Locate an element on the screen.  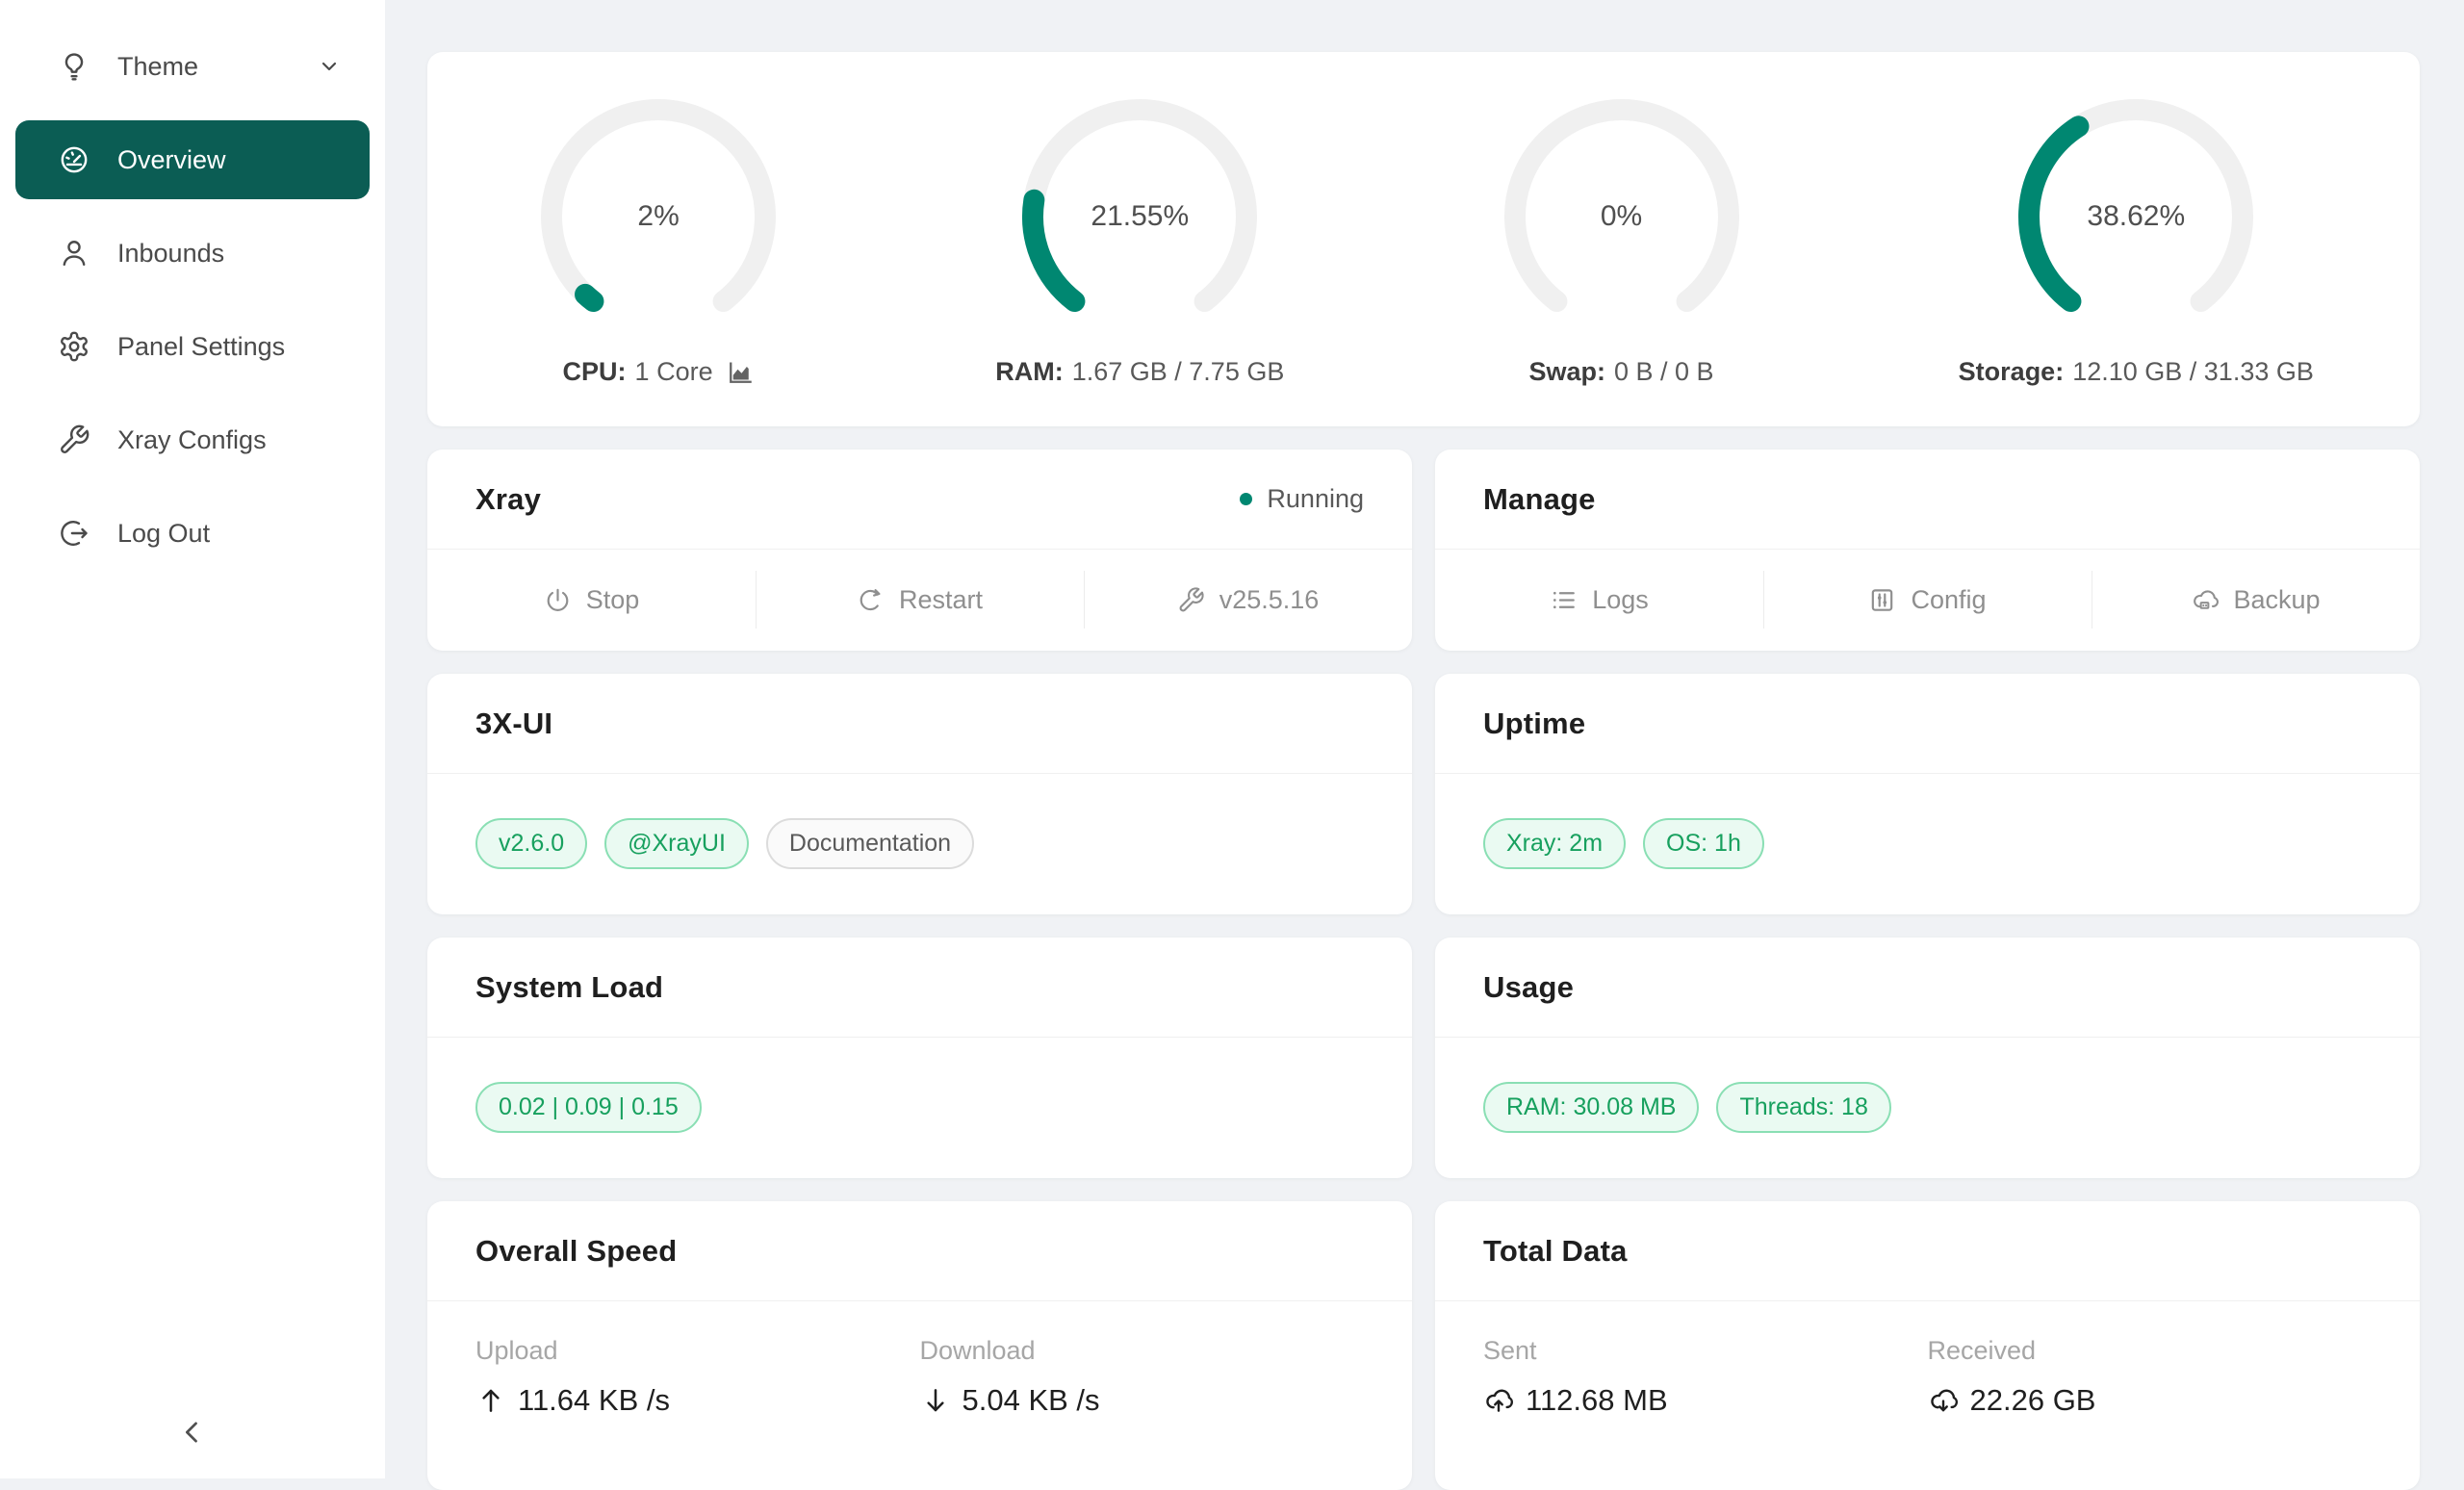
xray-stop-button: Stop is located at coordinates (591, 600).